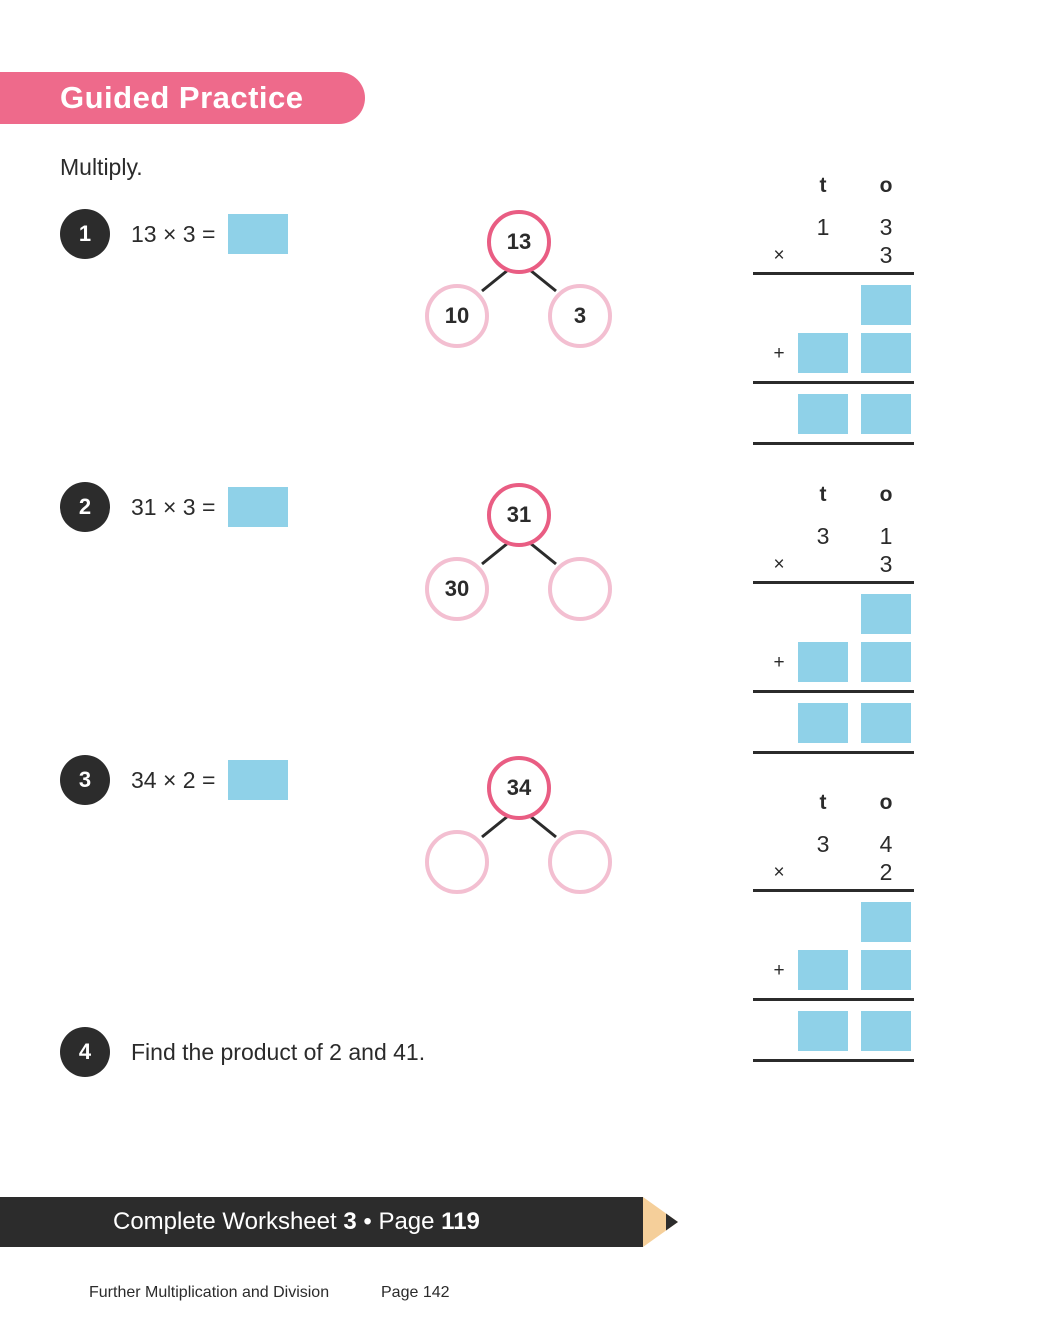 This screenshot has width=1040, height=1330. Describe the element at coordinates (886, 414) in the screenshot. I see `column-1-result-ones` at that location.